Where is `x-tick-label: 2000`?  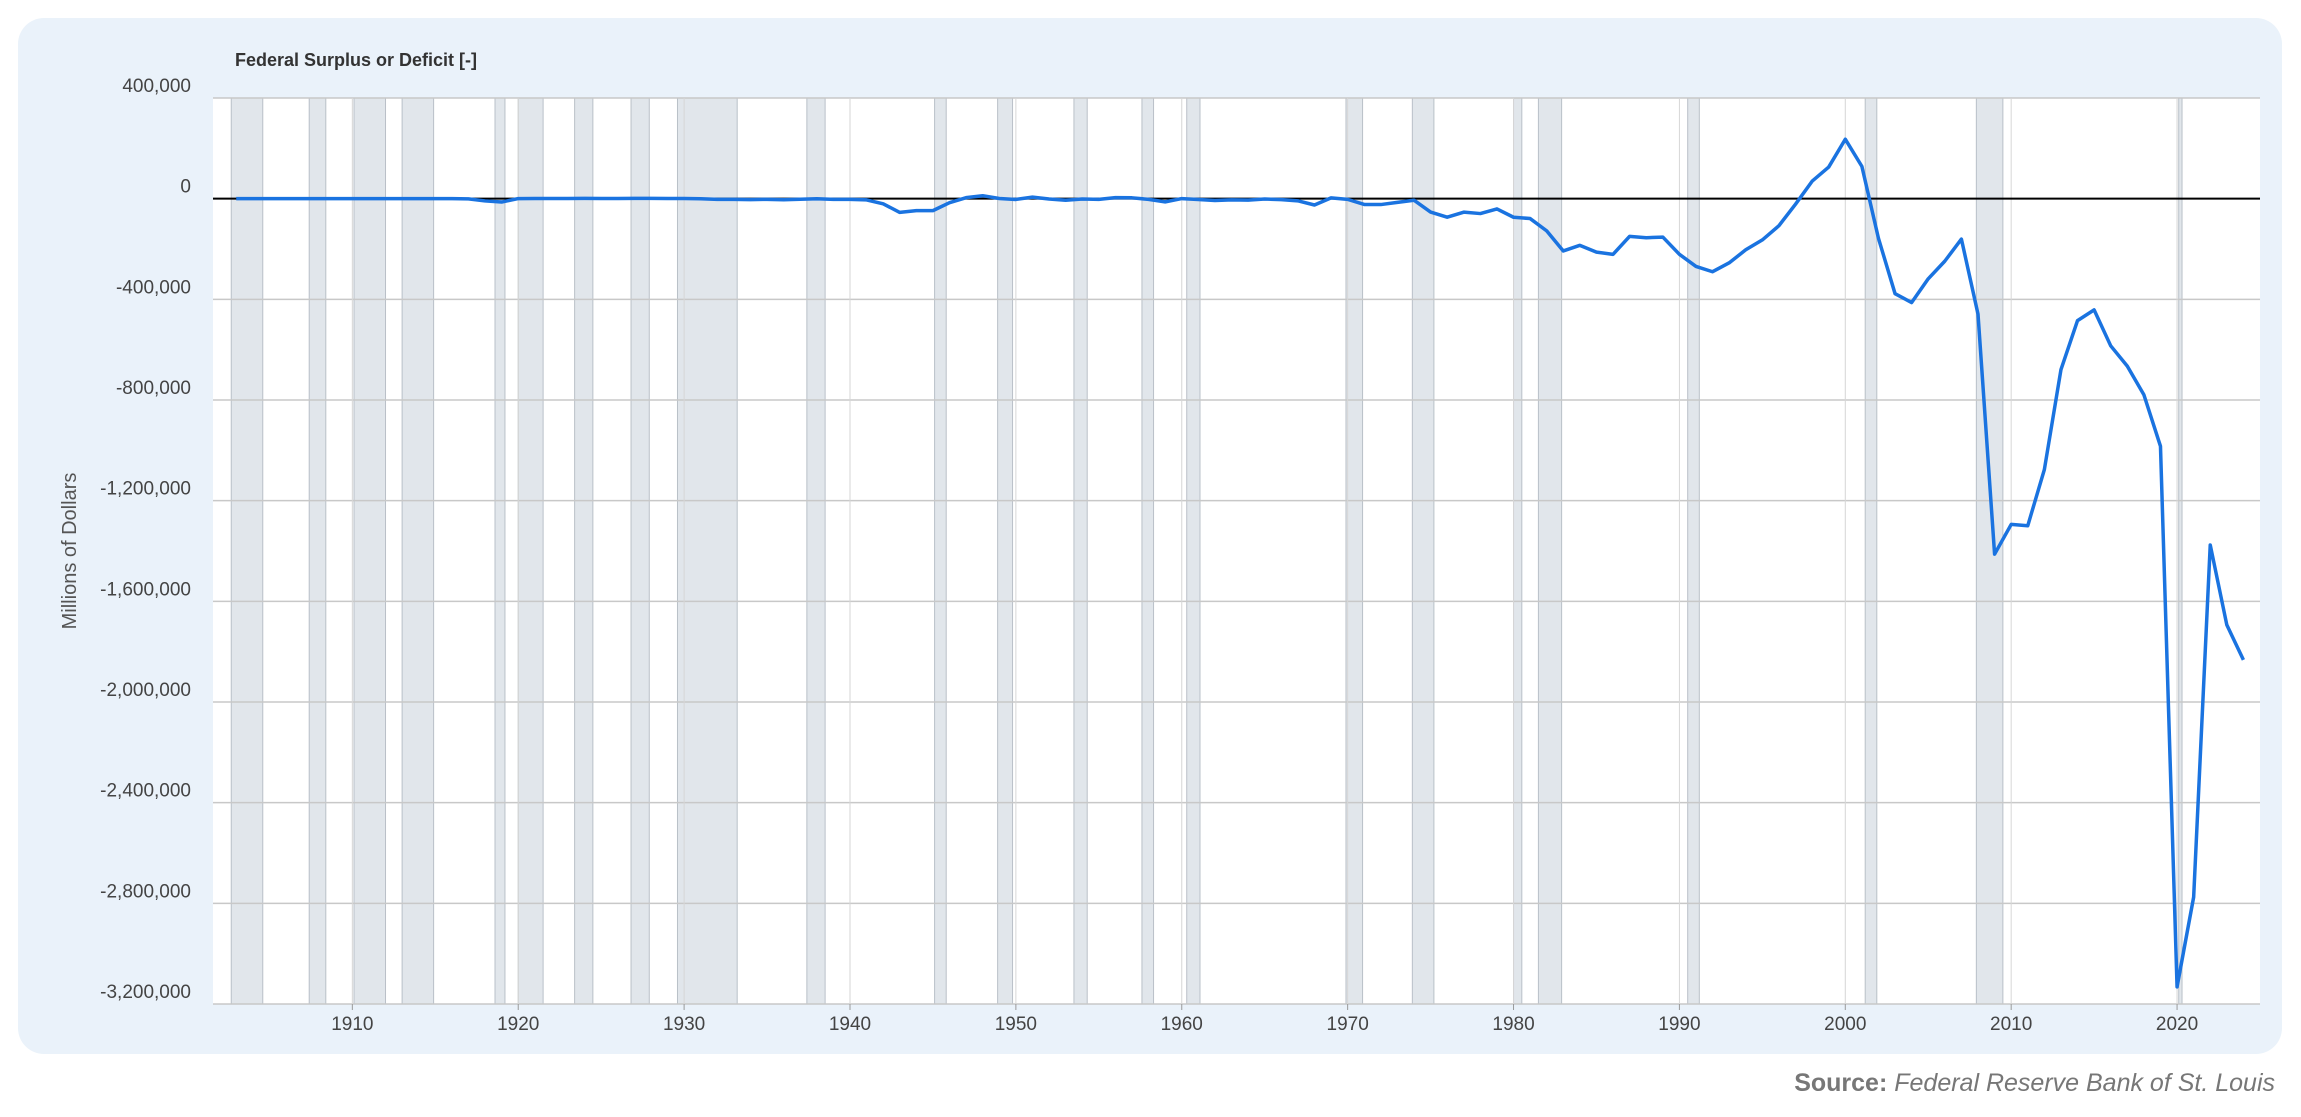
x-tick-label: 2000 is located at coordinates (1845, 1024).